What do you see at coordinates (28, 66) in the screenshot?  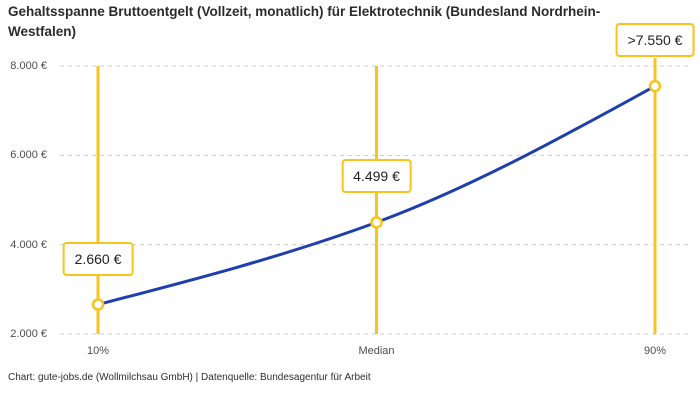 I see `y-tick-label: 8.000 €` at bounding box center [28, 66].